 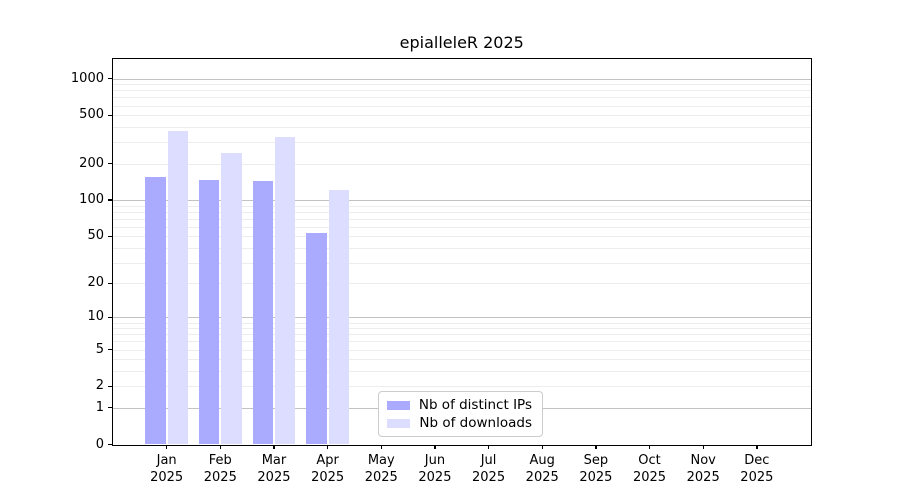 I want to click on x-label-month: Apr, so click(x=327, y=460).